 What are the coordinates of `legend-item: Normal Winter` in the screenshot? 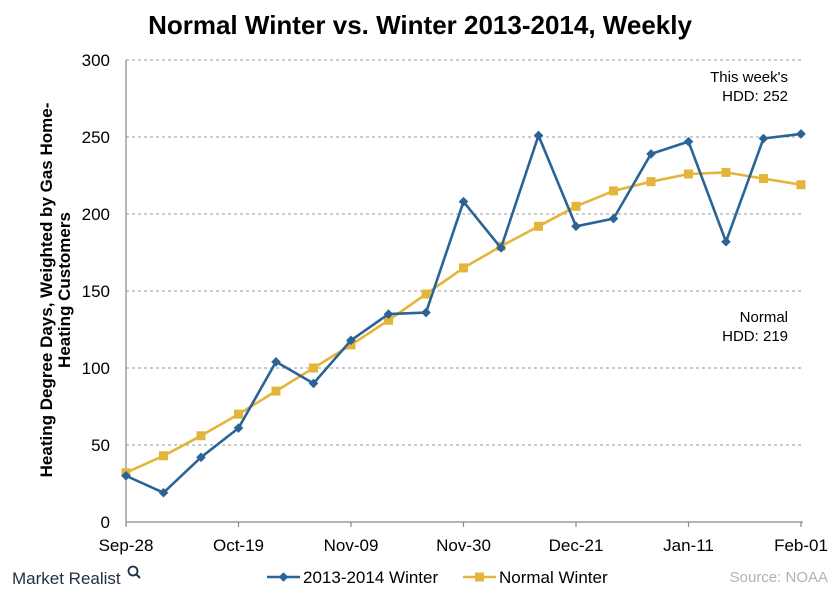 It's located at (535, 577).